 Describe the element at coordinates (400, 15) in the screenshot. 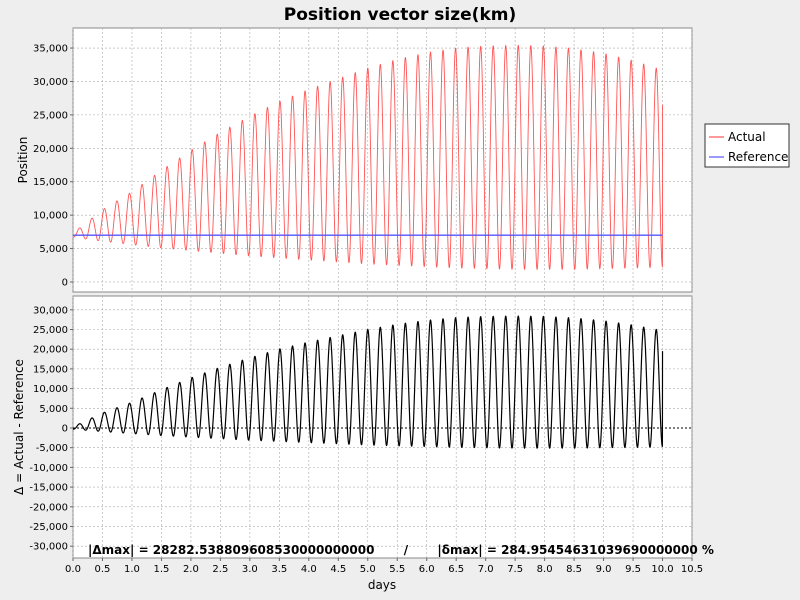

I see `chart-title: Position vector size(km)` at that location.